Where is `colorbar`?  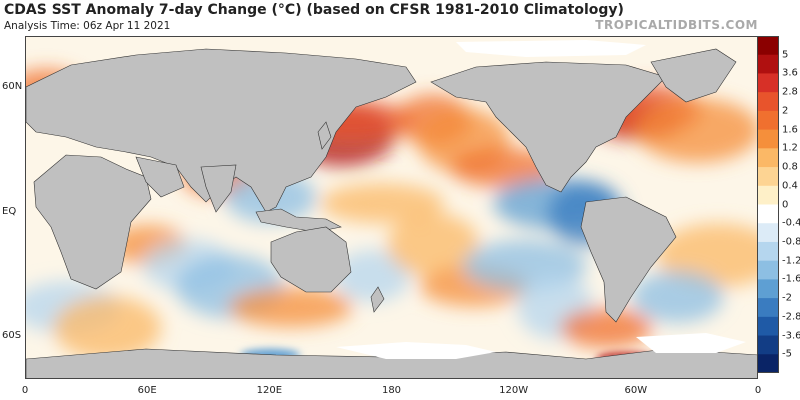
colorbar is located at coordinates (768, 204).